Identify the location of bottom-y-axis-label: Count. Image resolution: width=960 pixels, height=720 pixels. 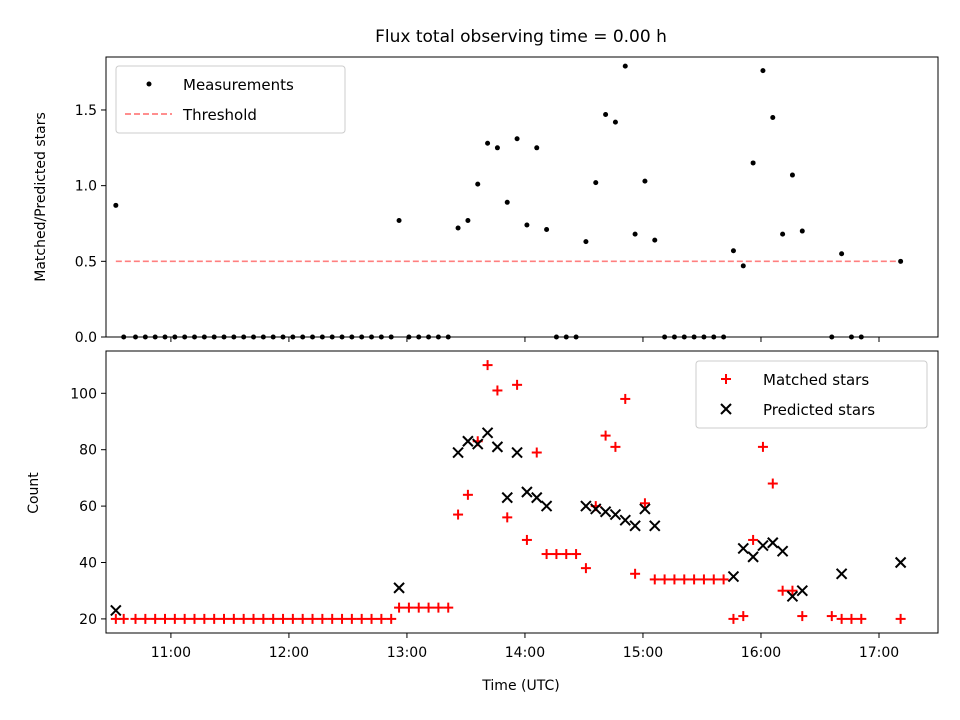
(34, 493).